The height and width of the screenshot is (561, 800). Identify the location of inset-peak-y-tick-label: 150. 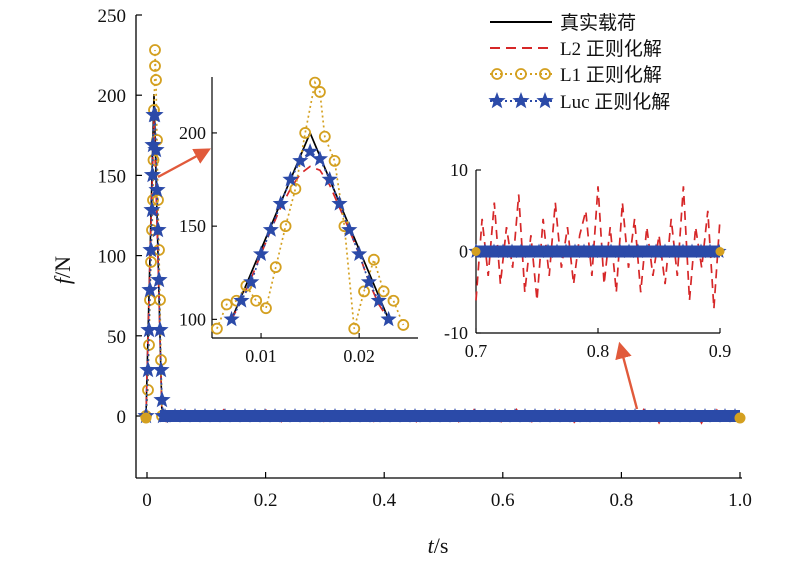
(192, 226).